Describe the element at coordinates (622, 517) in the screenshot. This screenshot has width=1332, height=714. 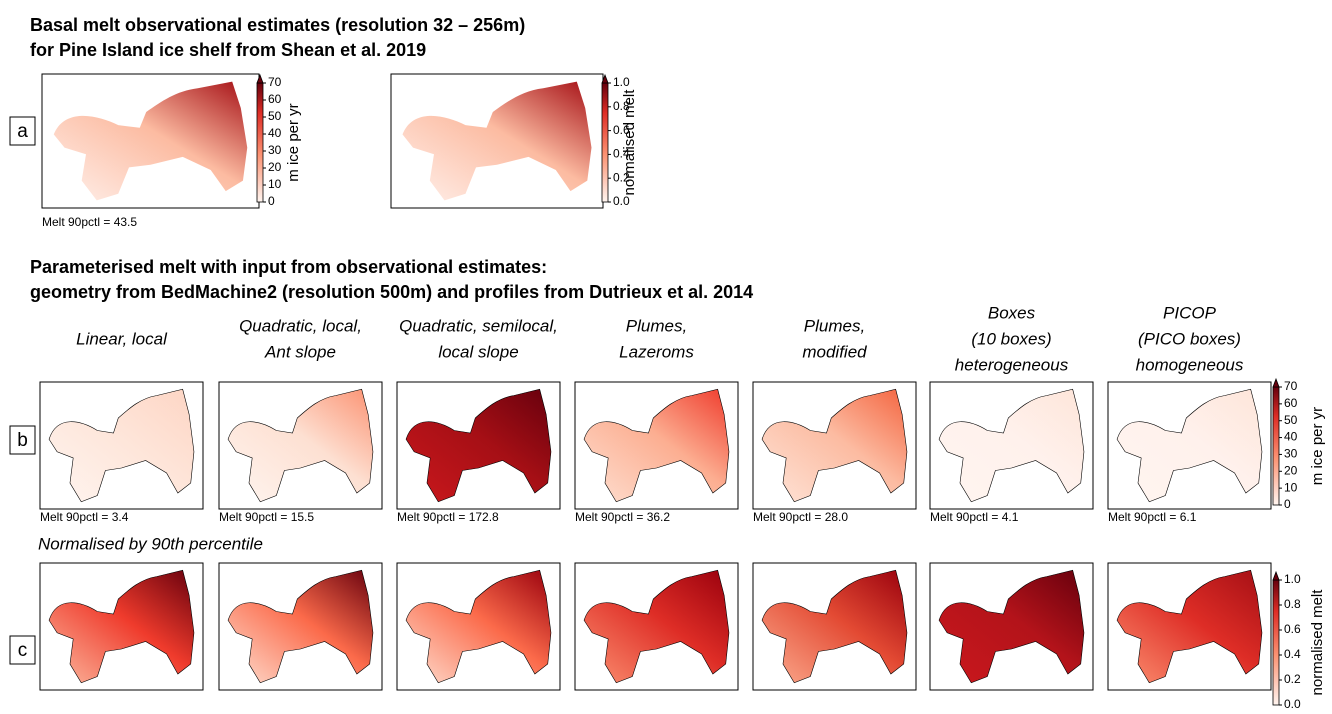
I see `stat-label: Melt 90pctl = 36.2` at that location.